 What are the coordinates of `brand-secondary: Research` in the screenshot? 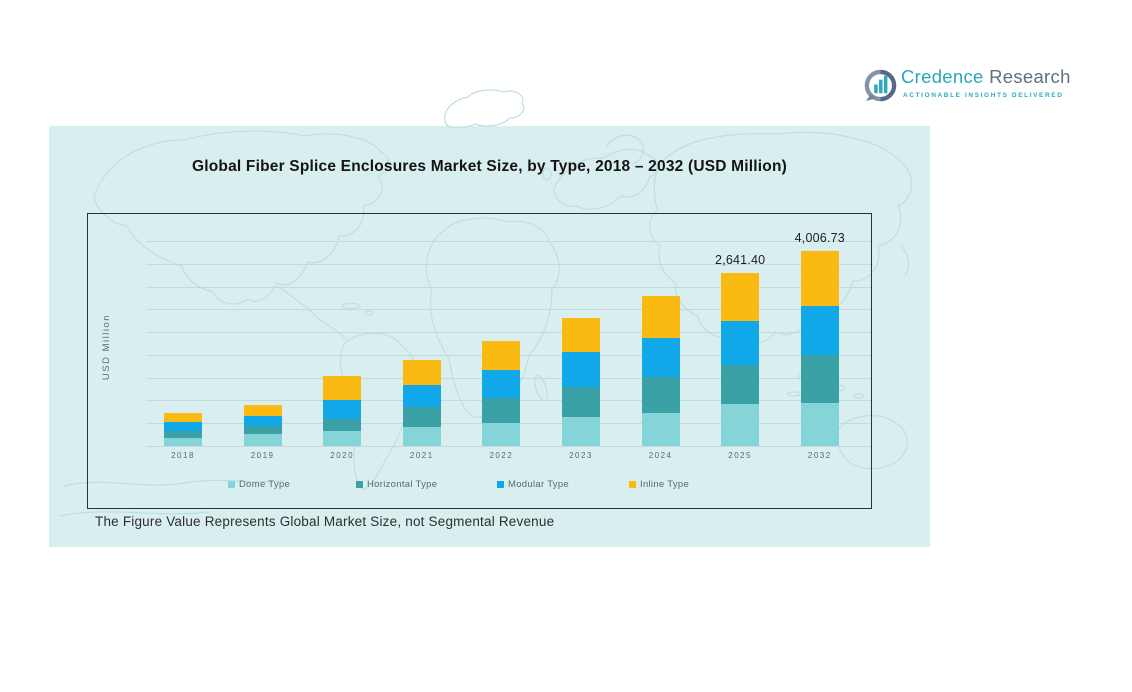 It's located at (1030, 76).